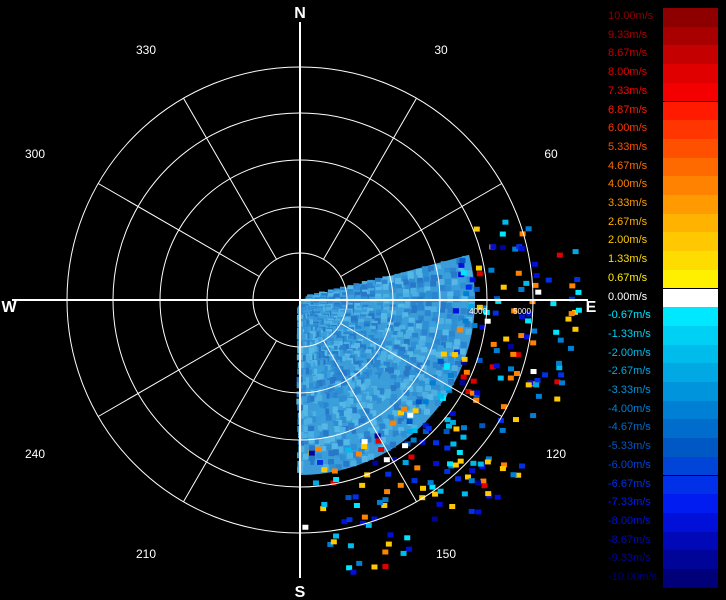 This screenshot has height=600, width=726. I want to click on legend-label: 4.00m/s, so click(628, 184).